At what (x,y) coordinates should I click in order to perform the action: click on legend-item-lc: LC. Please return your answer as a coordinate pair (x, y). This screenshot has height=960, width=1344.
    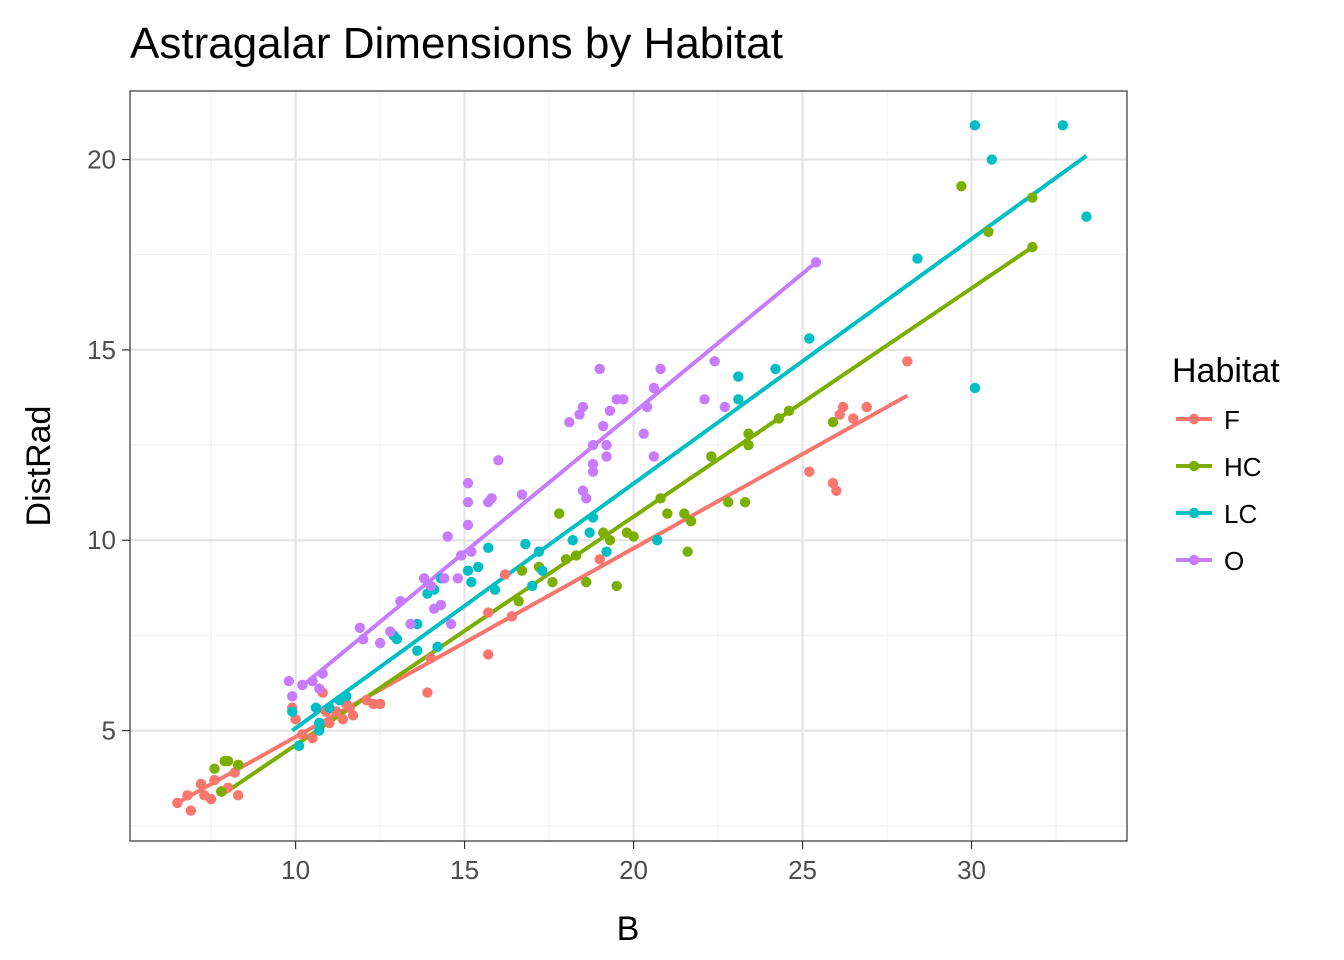
    Looking at the image, I should click on (1216, 514).